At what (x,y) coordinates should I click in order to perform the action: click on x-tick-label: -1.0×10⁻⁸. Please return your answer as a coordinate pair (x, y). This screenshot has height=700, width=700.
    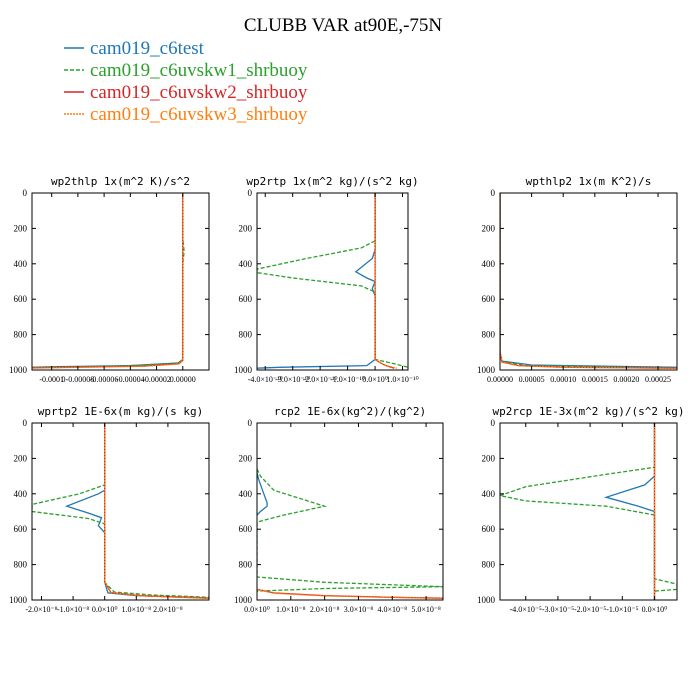
    Looking at the image, I should click on (73, 609).